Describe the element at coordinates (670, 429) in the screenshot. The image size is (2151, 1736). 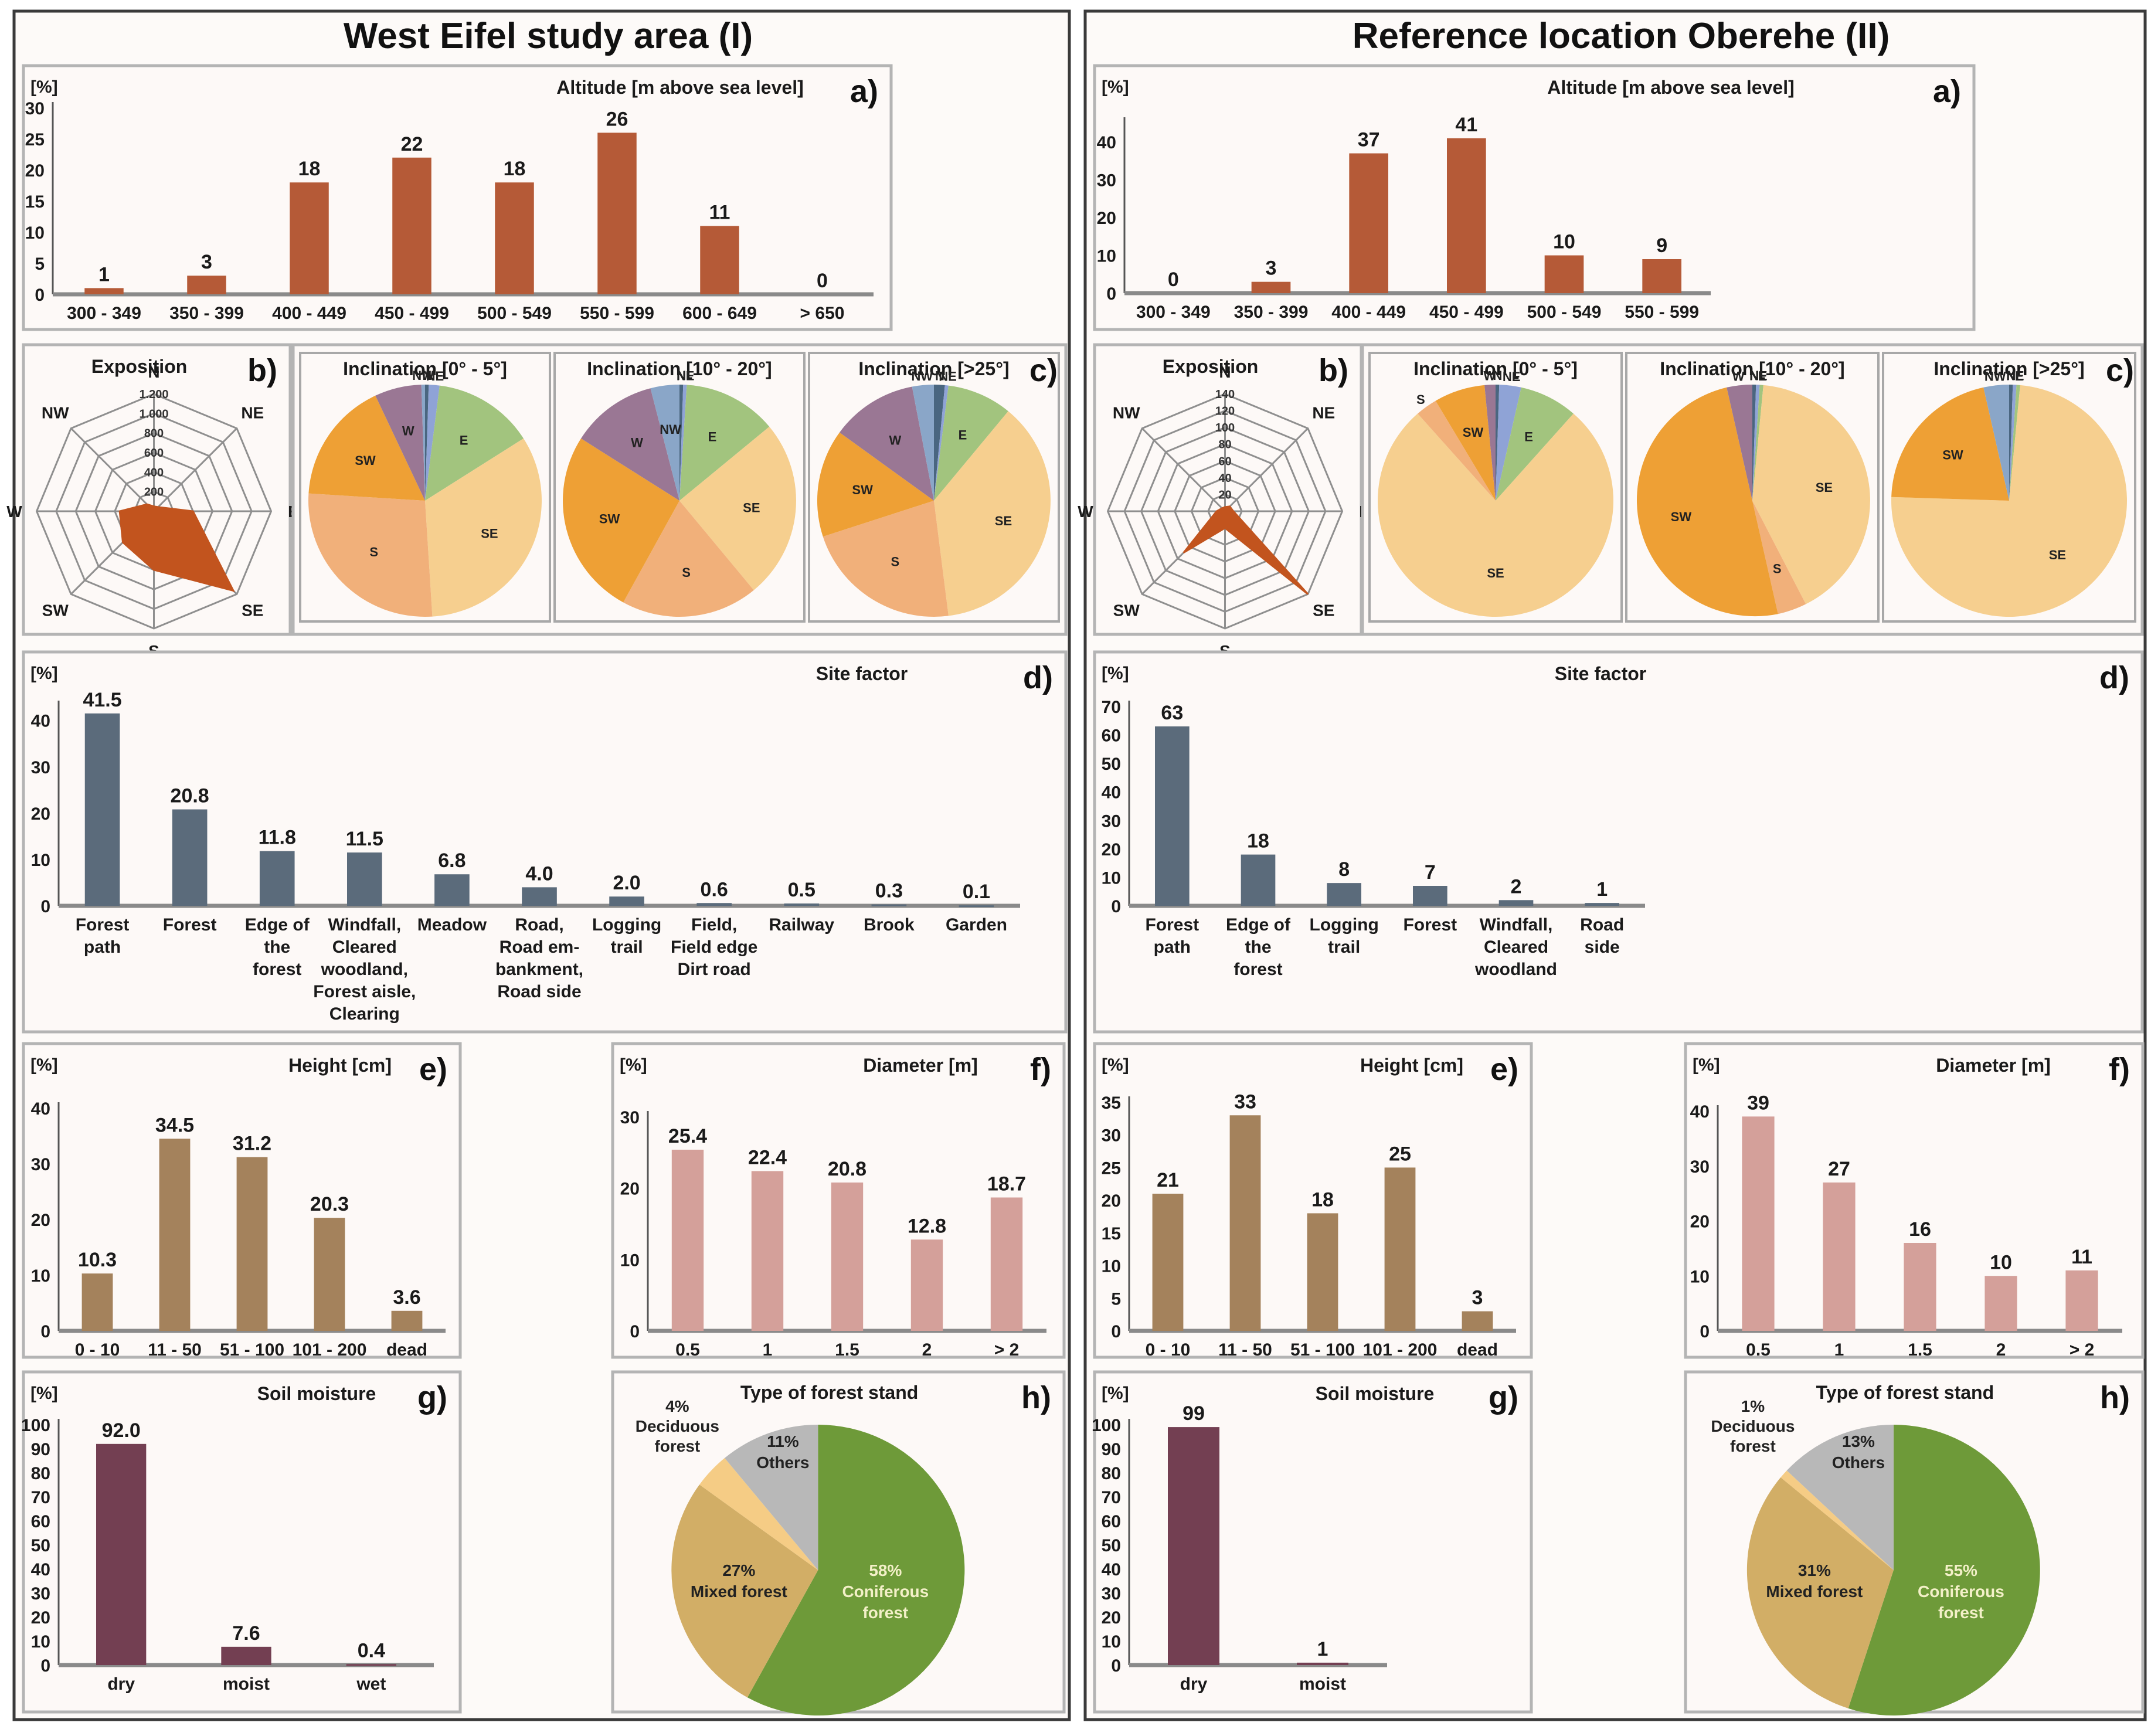
I see `pie-slice-label: NW` at that location.